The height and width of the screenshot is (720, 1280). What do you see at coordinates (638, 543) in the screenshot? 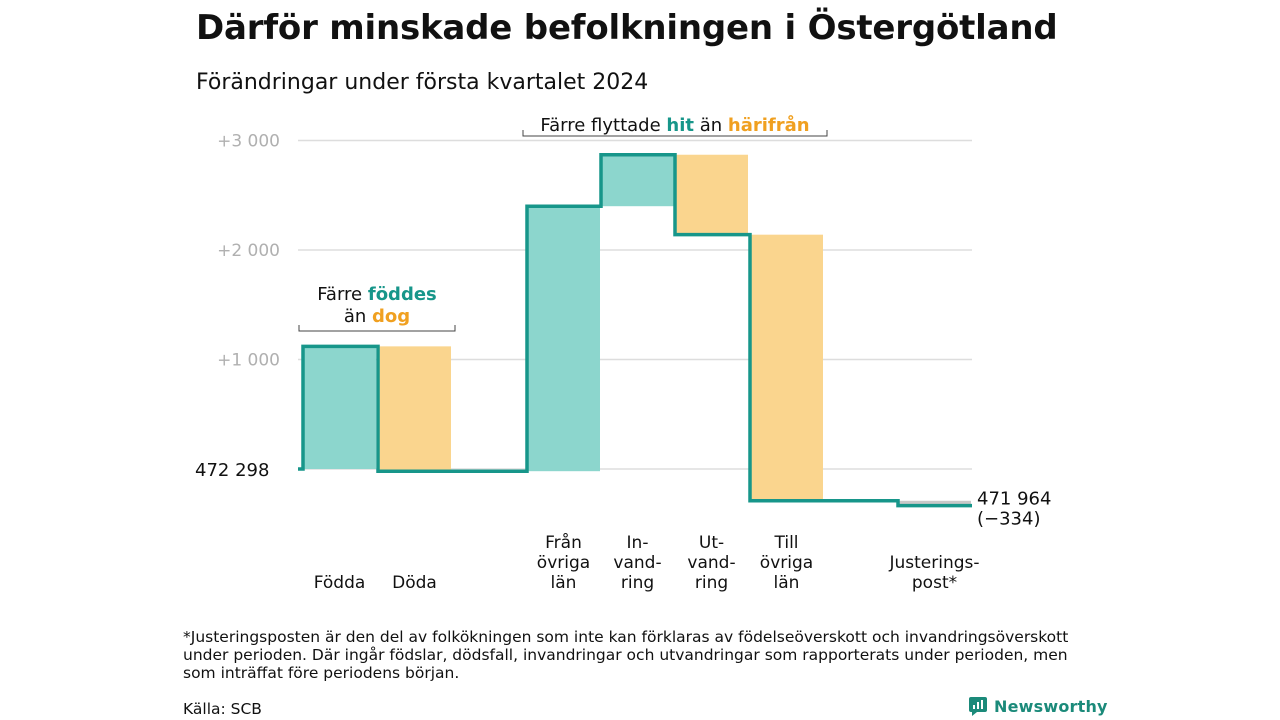
I see `category-label-invandring: In-` at bounding box center [638, 543].